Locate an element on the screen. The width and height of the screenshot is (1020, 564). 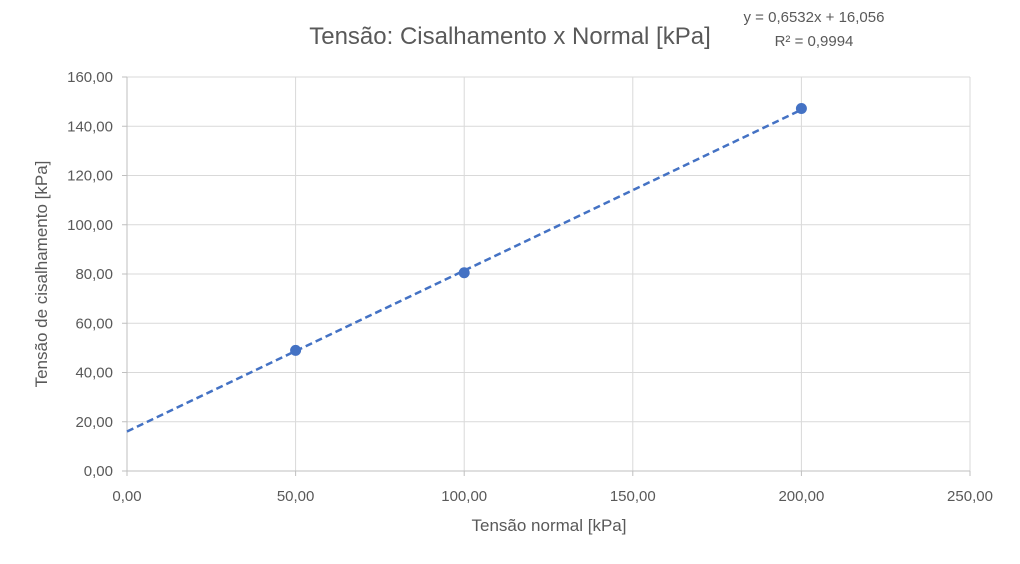
y-tick-label: 0,00 is located at coordinates (98, 471).